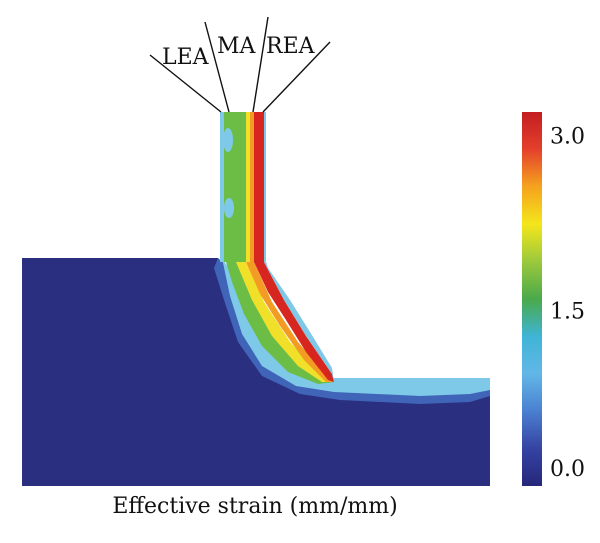 This screenshot has width=600, height=543. I want to click on figure-caption: Effective strain (mm/mm), so click(255, 506).